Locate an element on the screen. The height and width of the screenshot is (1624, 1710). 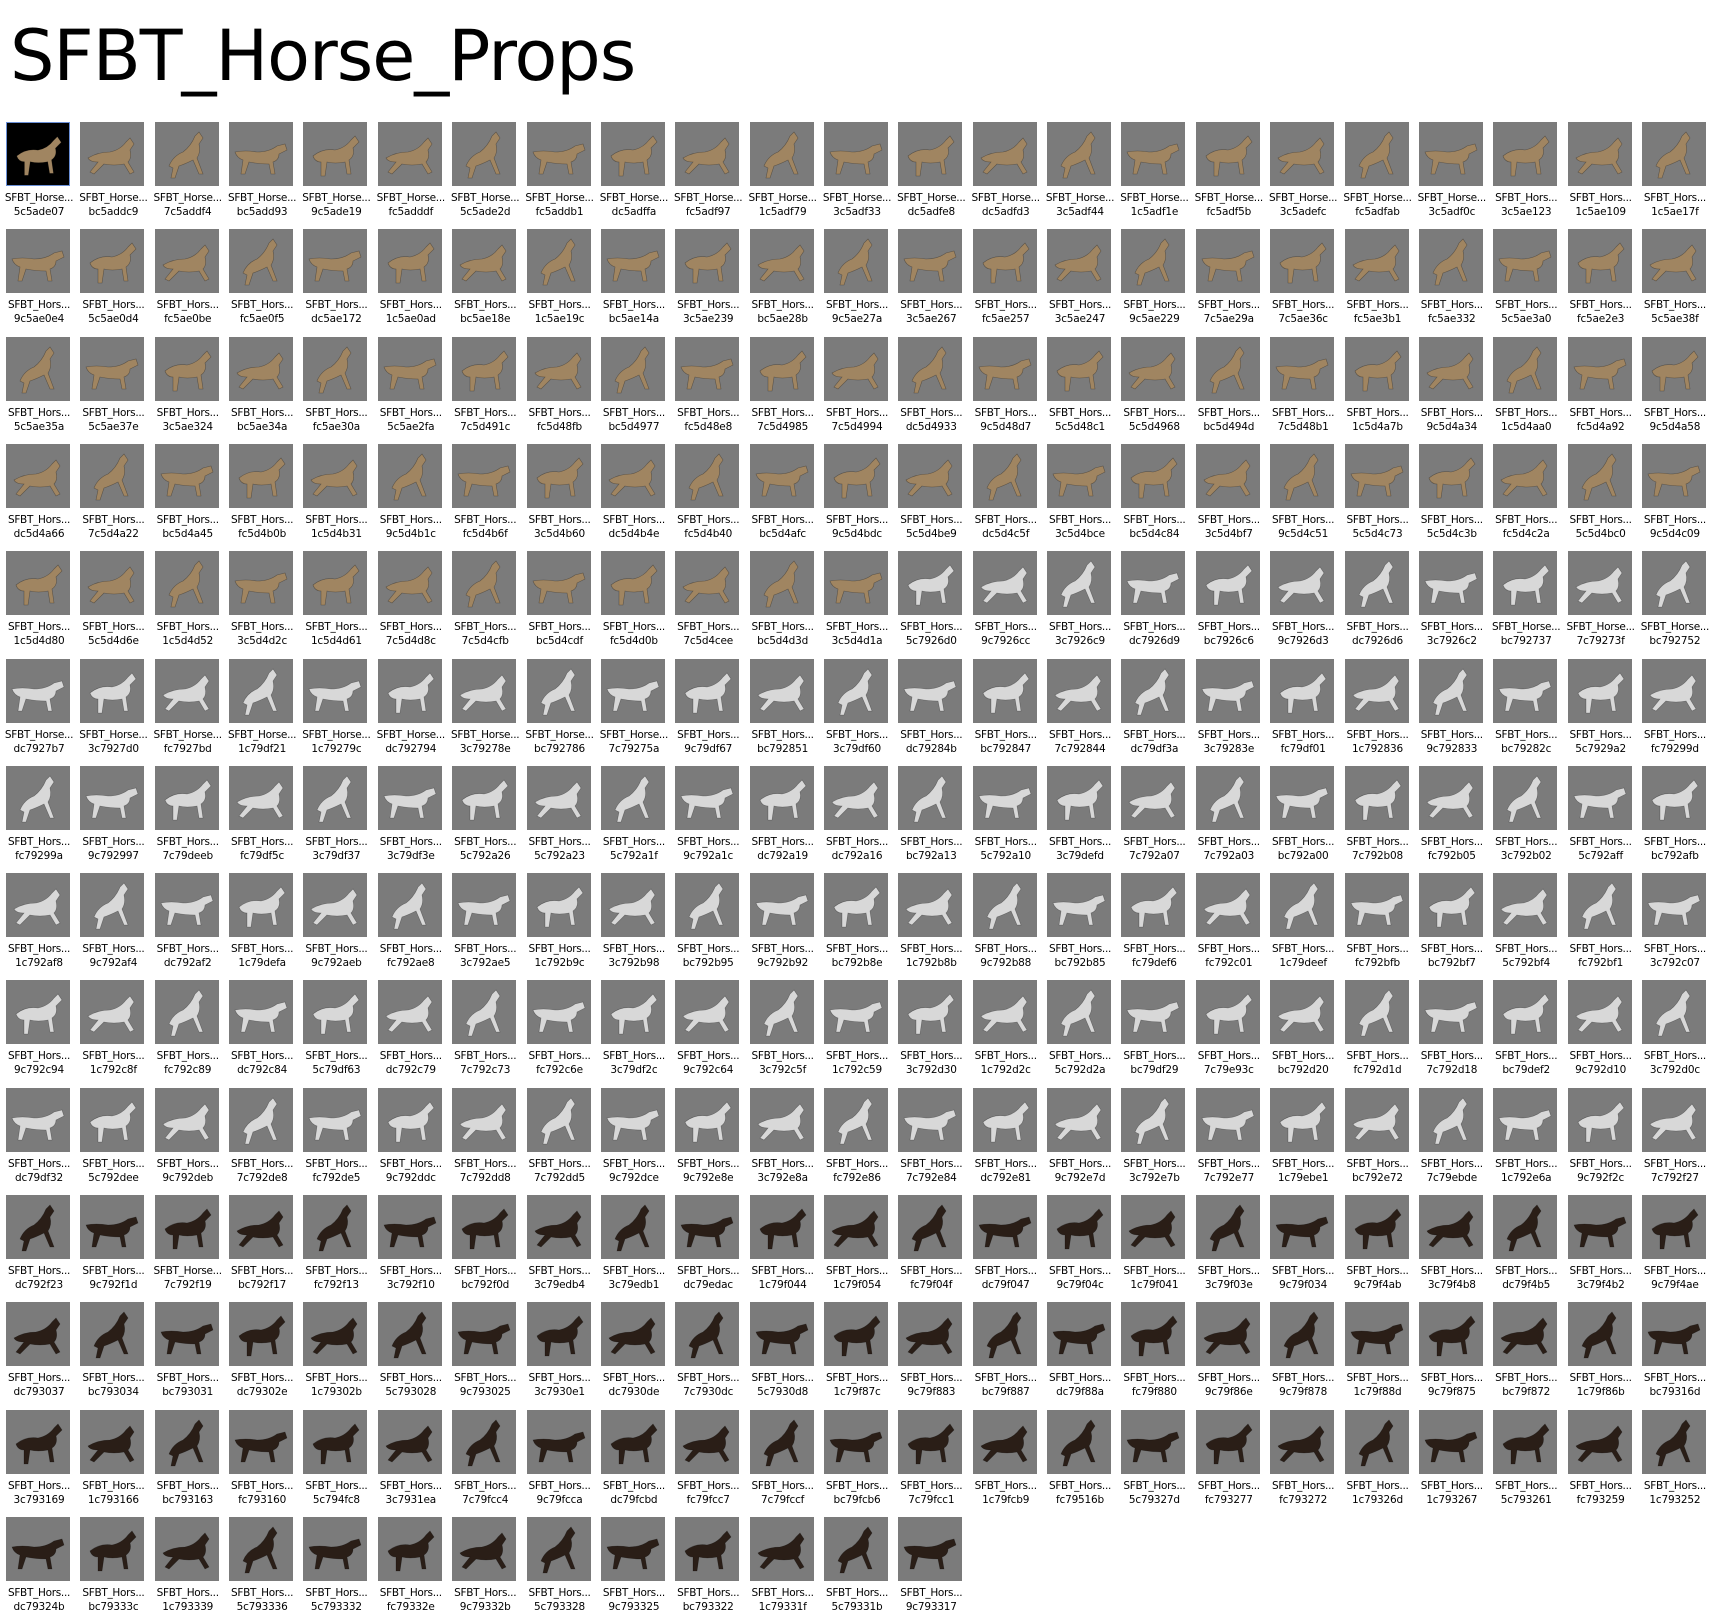
thumbnail-item: SFBT_Hors... 9c793025 is located at coordinates (487, 1355).